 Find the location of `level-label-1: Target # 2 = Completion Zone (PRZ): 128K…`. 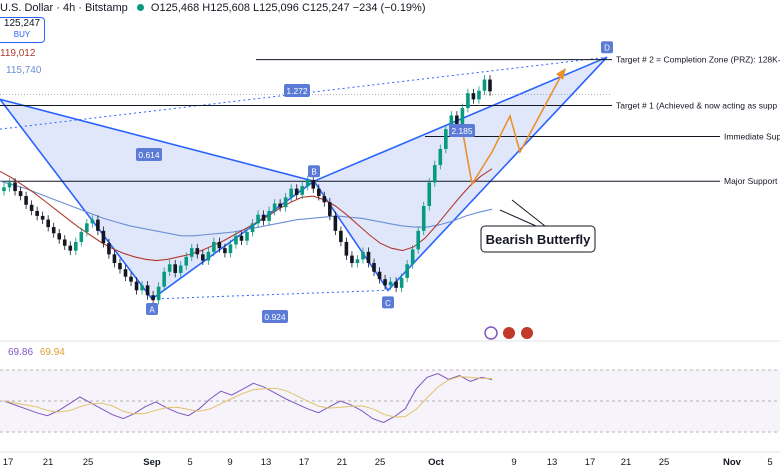

level-label-1: Target # 2 = Completion Zone (PRZ): 128K… is located at coordinates (698, 60).